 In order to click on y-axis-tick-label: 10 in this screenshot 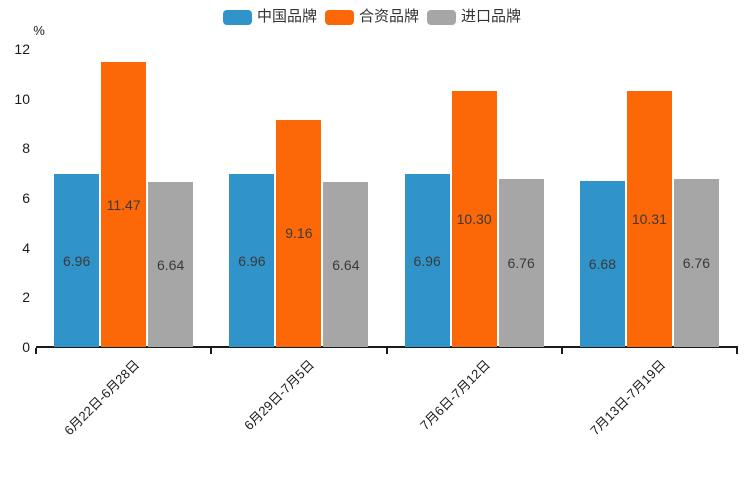, I will do `click(22, 98)`.